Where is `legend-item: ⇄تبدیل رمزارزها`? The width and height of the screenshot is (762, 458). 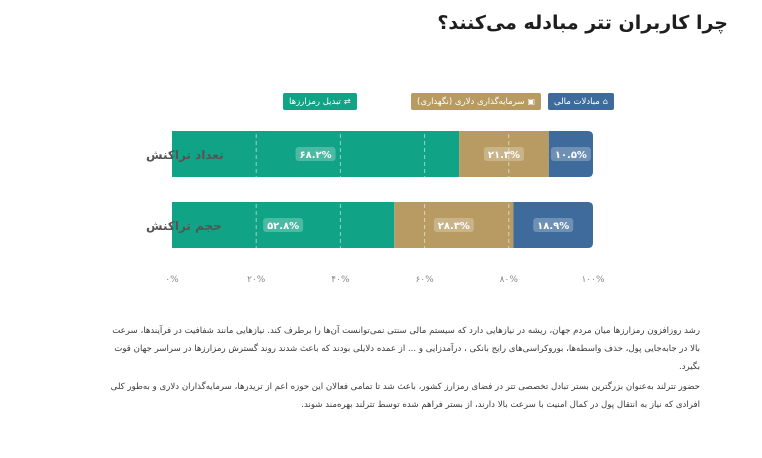
legend-item: ⇄تبدیل رمزارزها is located at coordinates (320, 101).